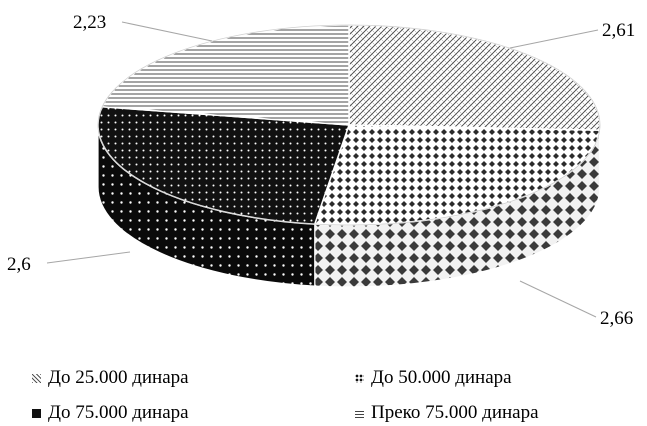  What do you see at coordinates (89, 22) in the screenshot?
I see `data-label-4: 2,23` at bounding box center [89, 22].